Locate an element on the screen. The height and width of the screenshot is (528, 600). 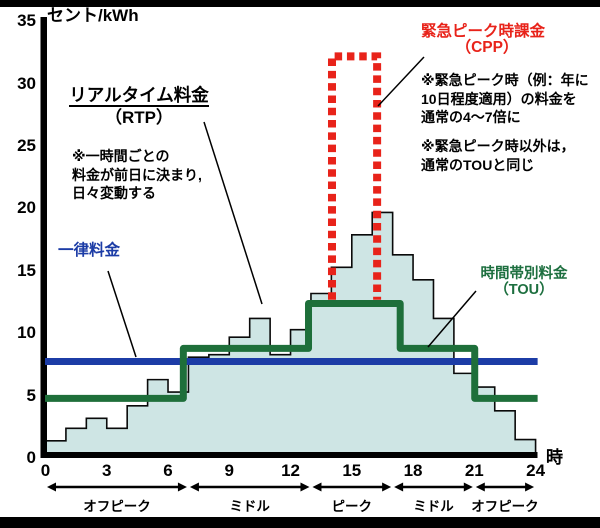
rtp-note-line: 日々変動する is located at coordinates (114, 193).